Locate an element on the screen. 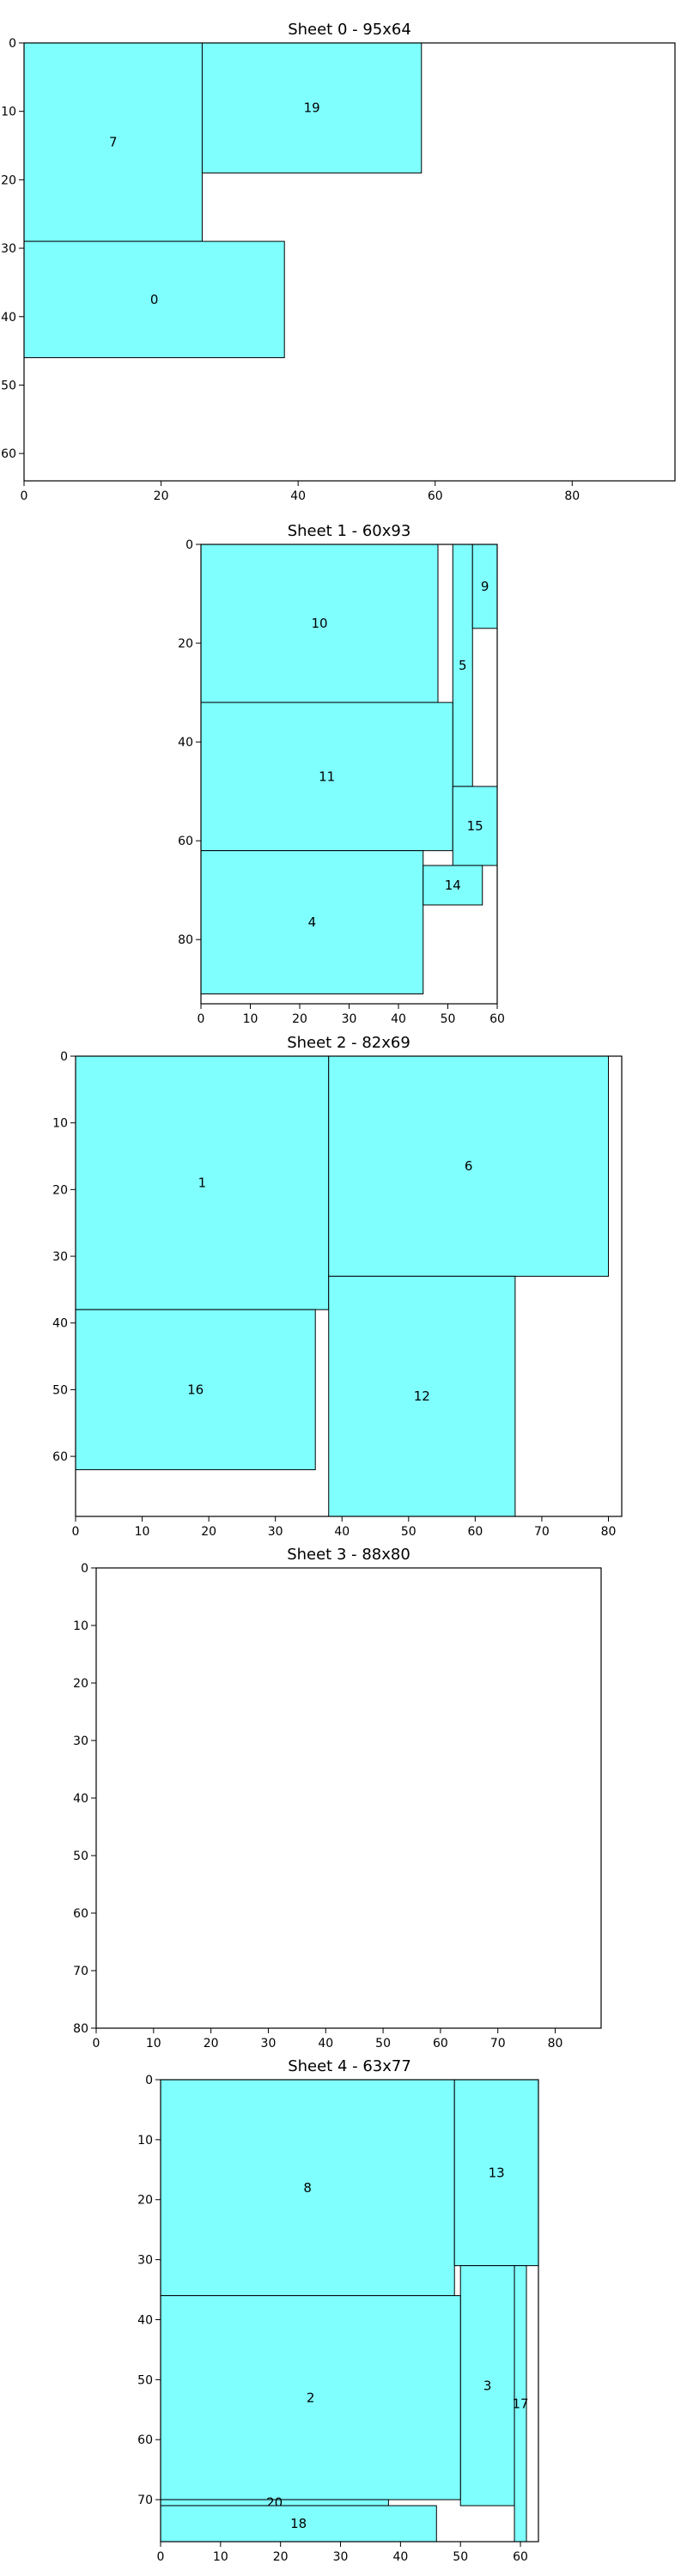  plot-area is located at coordinates (348, 1798).